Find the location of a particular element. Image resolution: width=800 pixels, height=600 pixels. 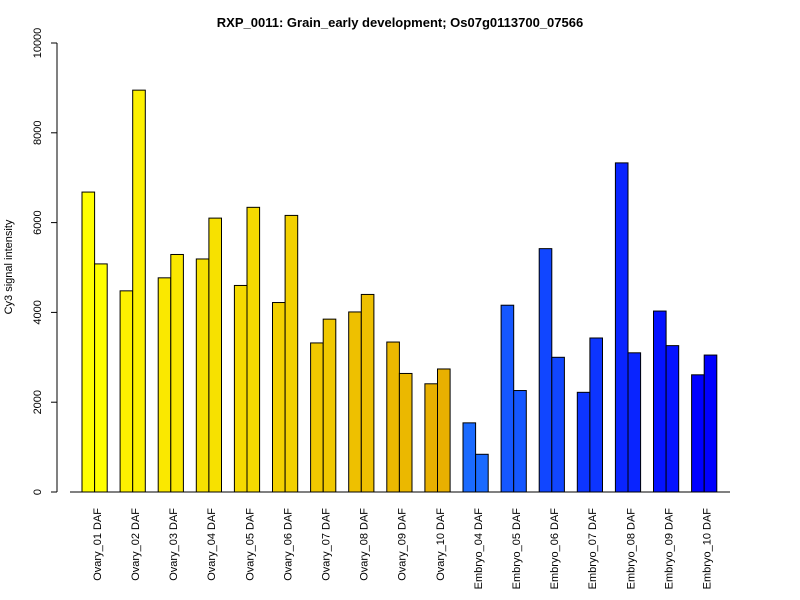

x-tick-label: Embryo_06 DAF is located at coordinates (555, 549).